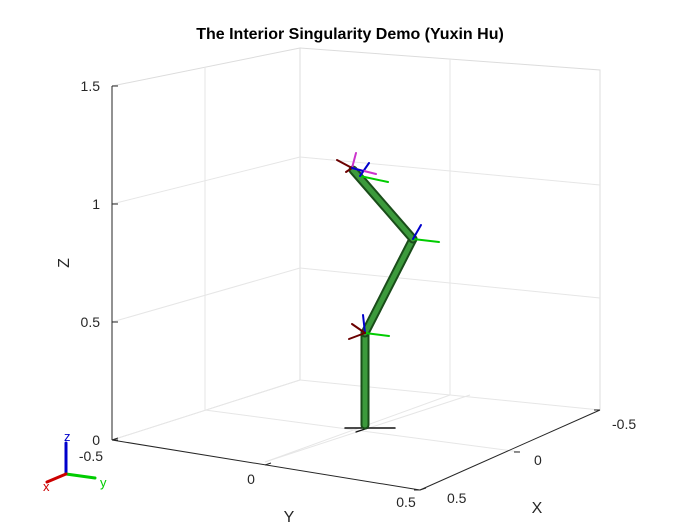  What do you see at coordinates (289, 517) in the screenshot?
I see `y-axis-label: Y` at bounding box center [289, 517].